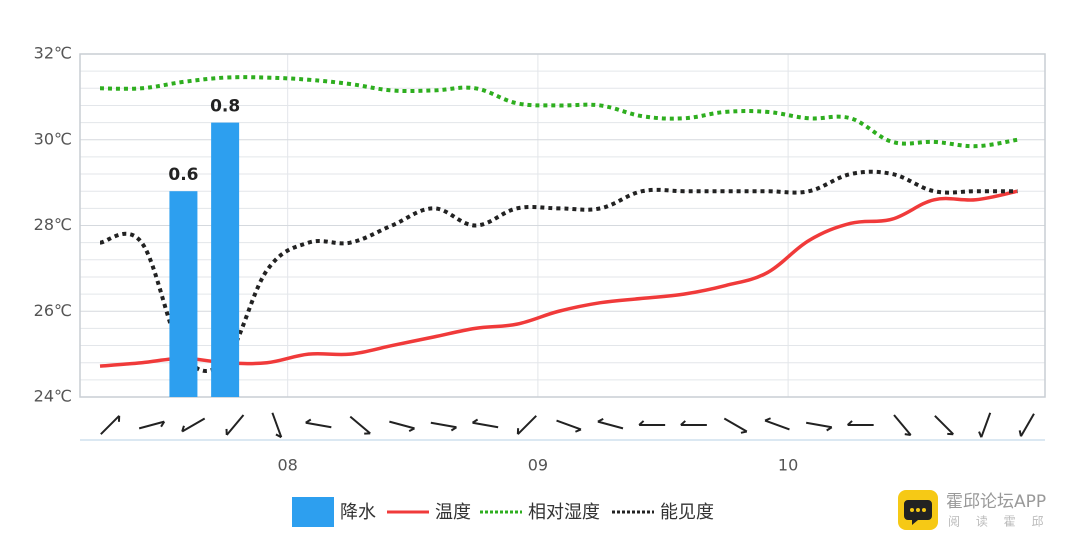 The image size is (1080, 545). I want to click on watermark-subtitle: 阅 读 霍 邱, so click(998, 522).